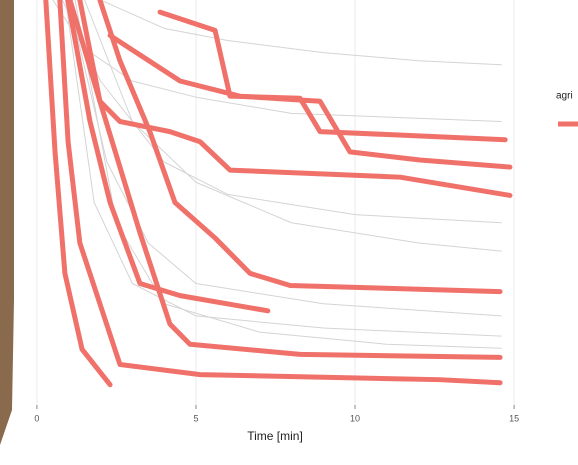 The image size is (578, 465). Describe the element at coordinates (564, 96) in the screenshot. I see `legend-title: agri` at that location.